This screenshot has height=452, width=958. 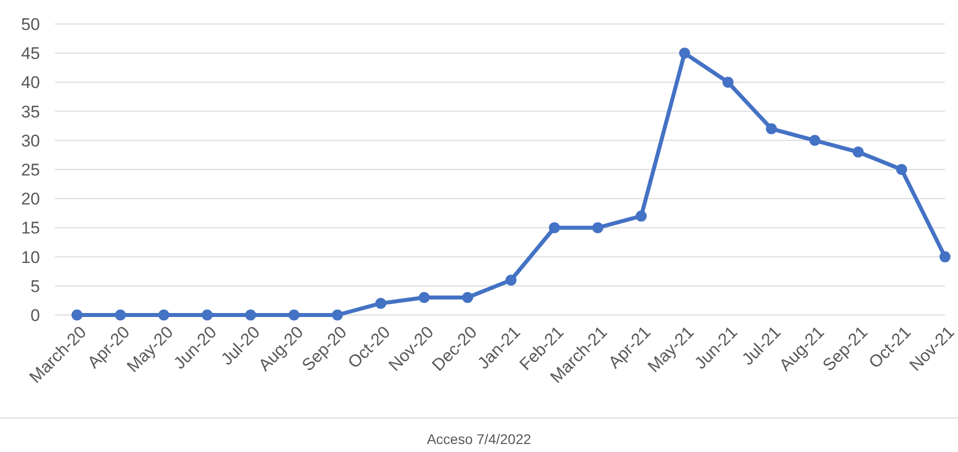 What do you see at coordinates (30, 228) in the screenshot?
I see `y-tick-label: 15` at bounding box center [30, 228].